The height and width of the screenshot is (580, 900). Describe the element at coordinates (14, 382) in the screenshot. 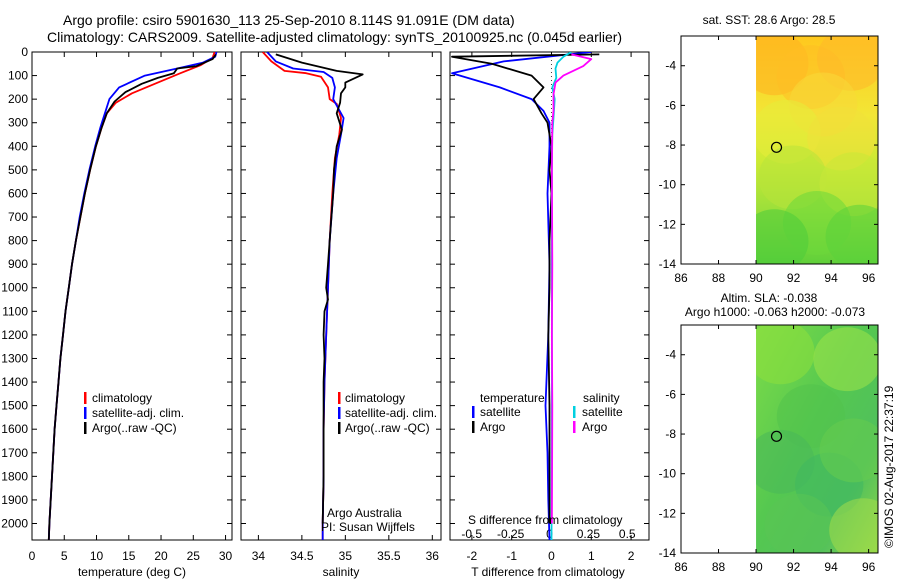

I see `depth-tick-label: 1400` at that location.